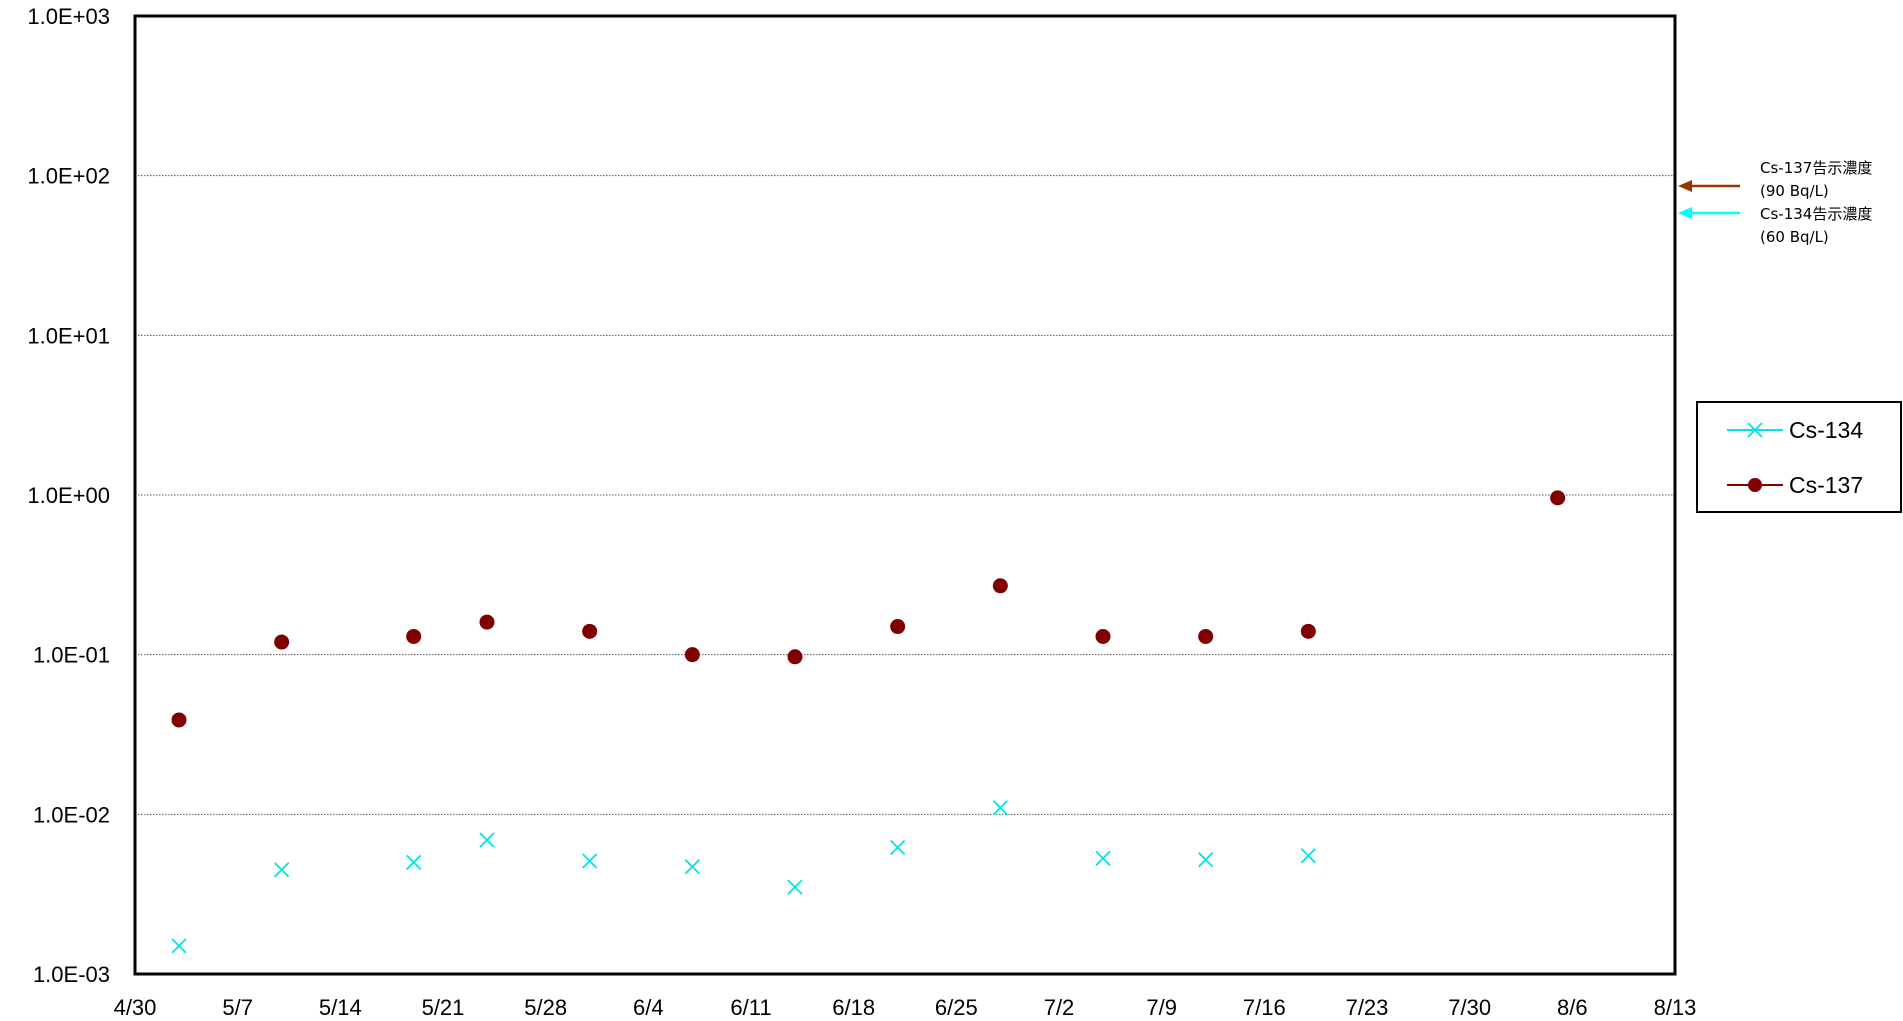 The height and width of the screenshot is (1021, 1903). Describe the element at coordinates (1816, 168) in the screenshot. I see `cs137-limit-label: Cs-137告示濃度` at that location.